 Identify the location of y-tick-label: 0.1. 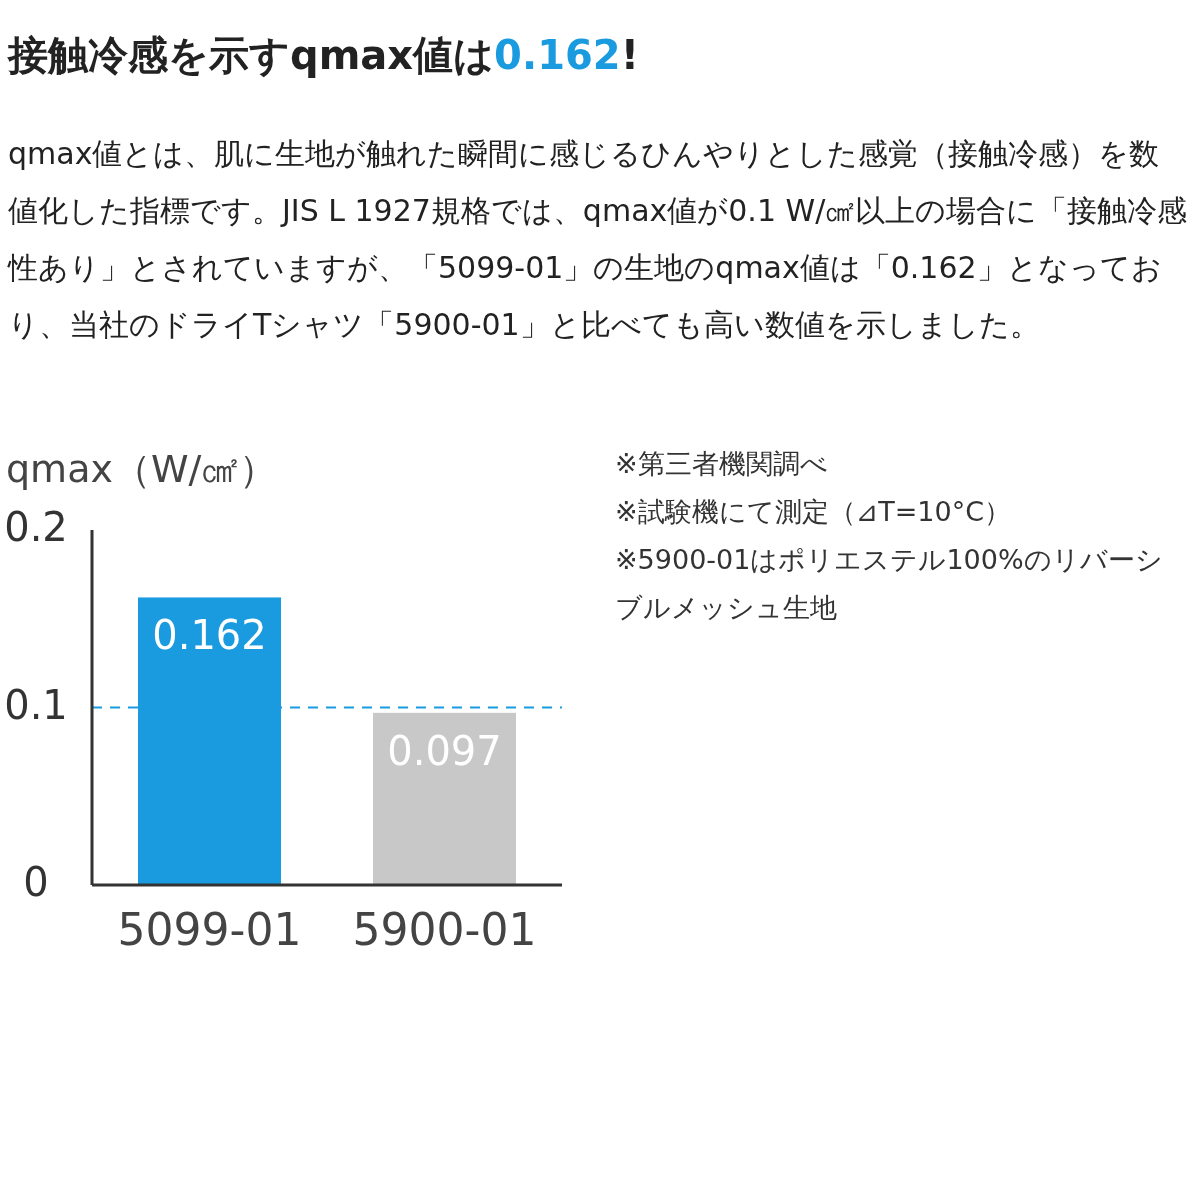
(36, 704).